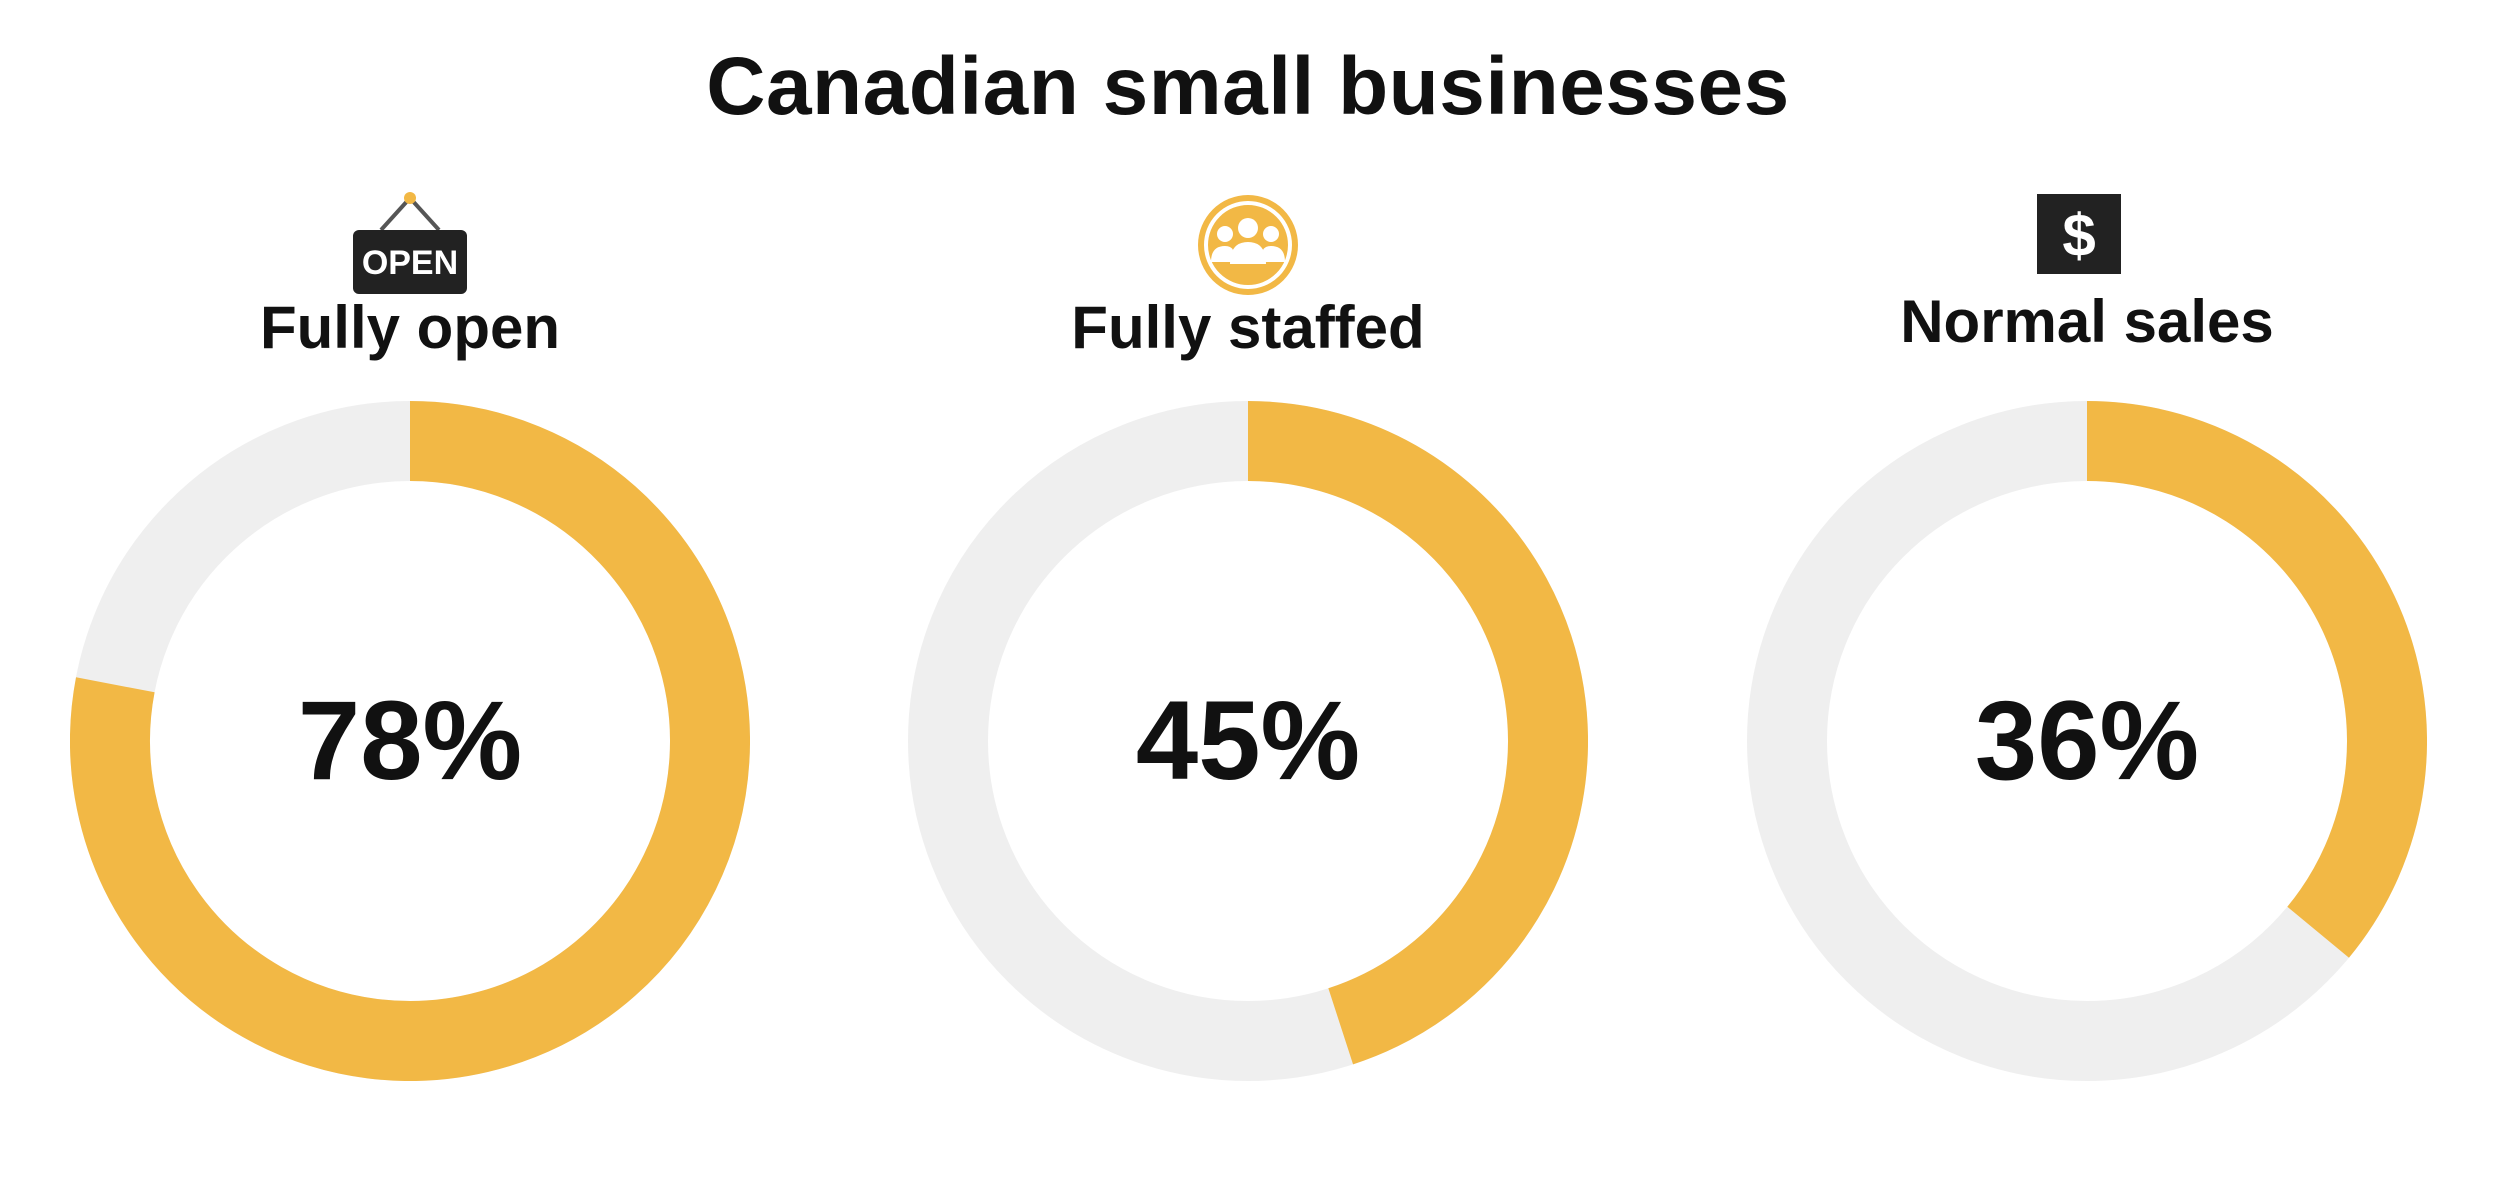  Describe the element at coordinates (2087, 321) in the screenshot. I see `panel-label: Normal sales` at that location.